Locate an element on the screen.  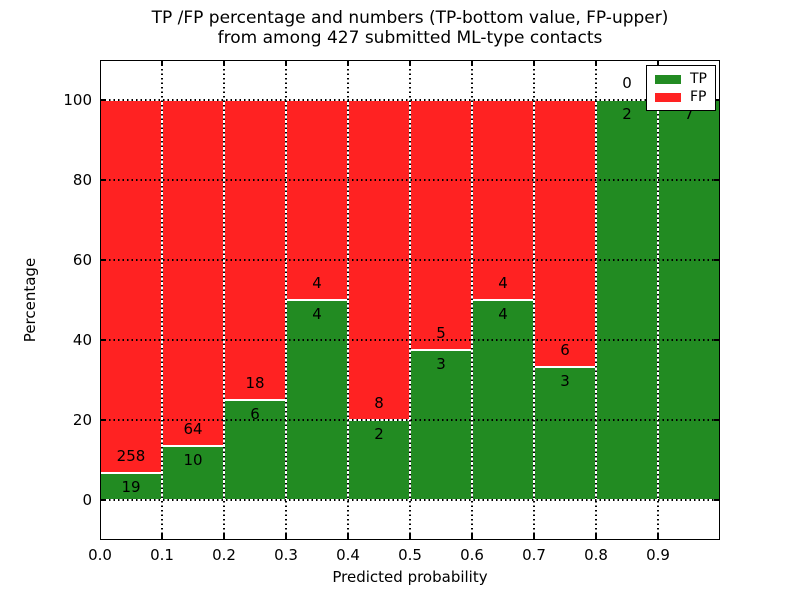
x-tick-label: 0.7 is located at coordinates (534, 555).